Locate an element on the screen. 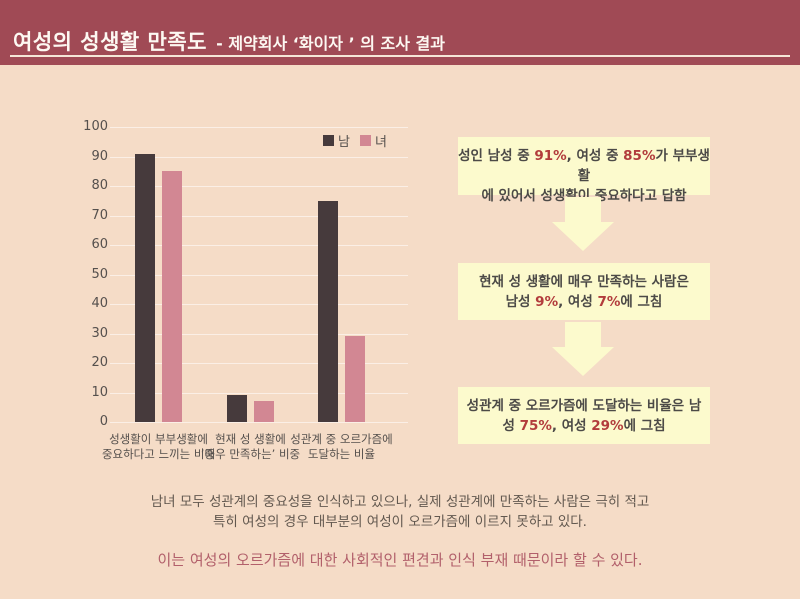 The height and width of the screenshot is (599, 800). x-axis-category-label: 현재 성 생활에 ‘매우 만족하는’ 비중 is located at coordinates (250, 446).